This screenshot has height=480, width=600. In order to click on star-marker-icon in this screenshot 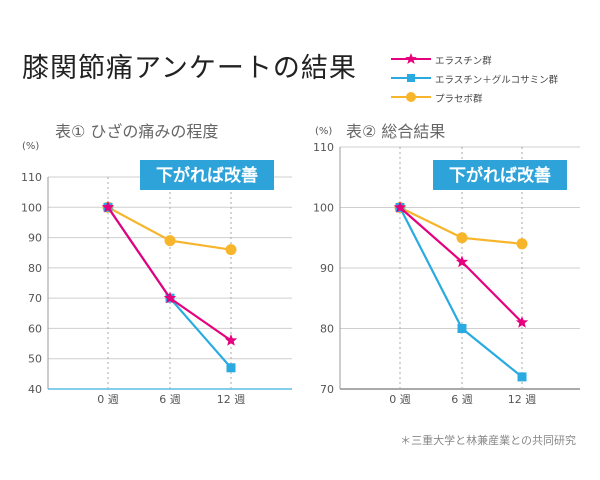, I will do `click(411, 58)`.